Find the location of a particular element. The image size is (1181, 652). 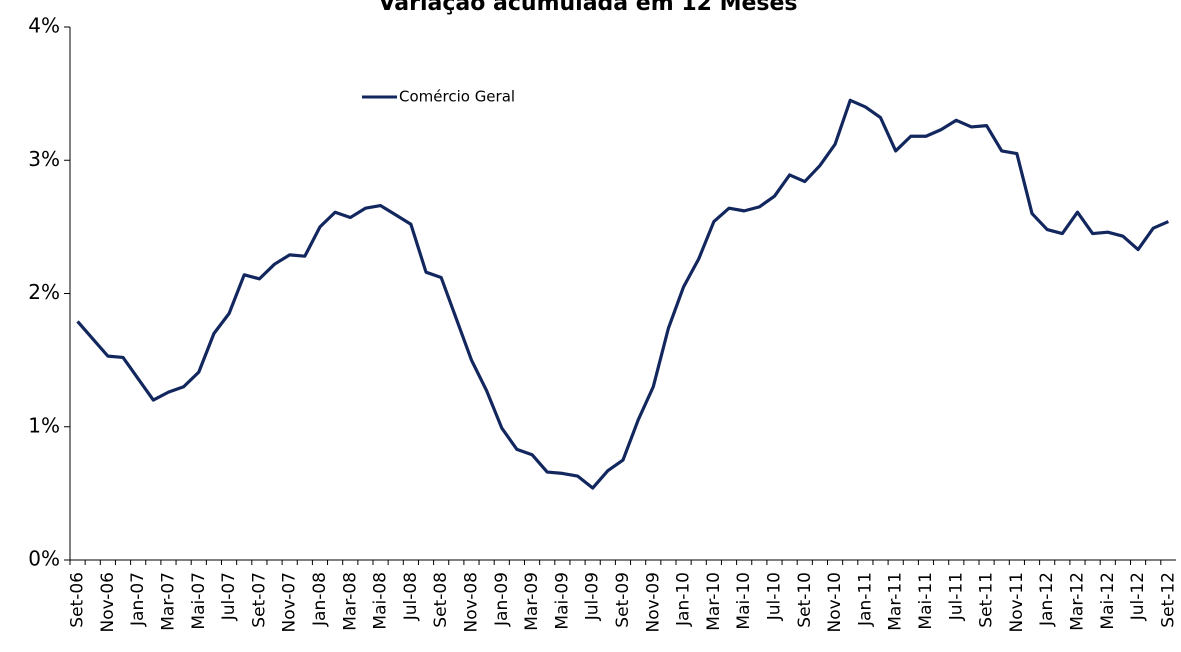

x-tick-label: Set-07 is located at coordinates (259, 600).